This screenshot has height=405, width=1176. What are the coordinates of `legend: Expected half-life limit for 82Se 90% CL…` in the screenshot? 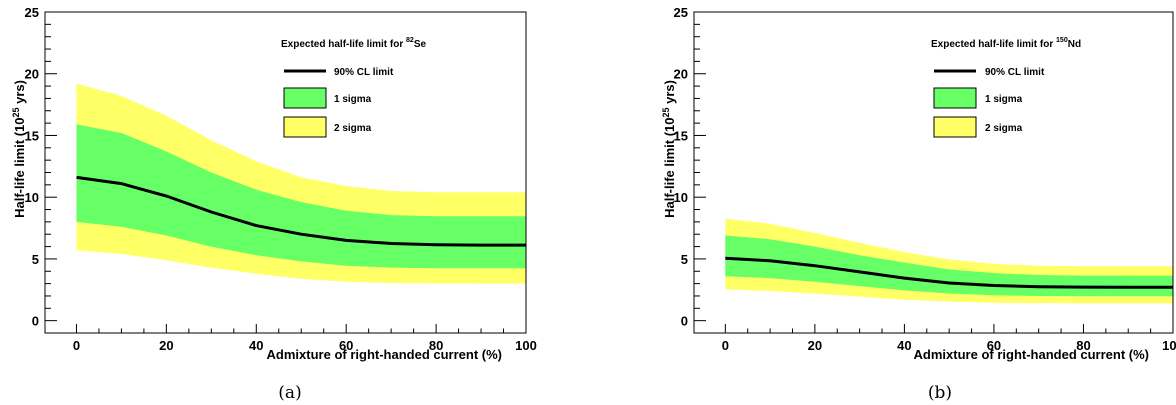 It's located at (353, 87).